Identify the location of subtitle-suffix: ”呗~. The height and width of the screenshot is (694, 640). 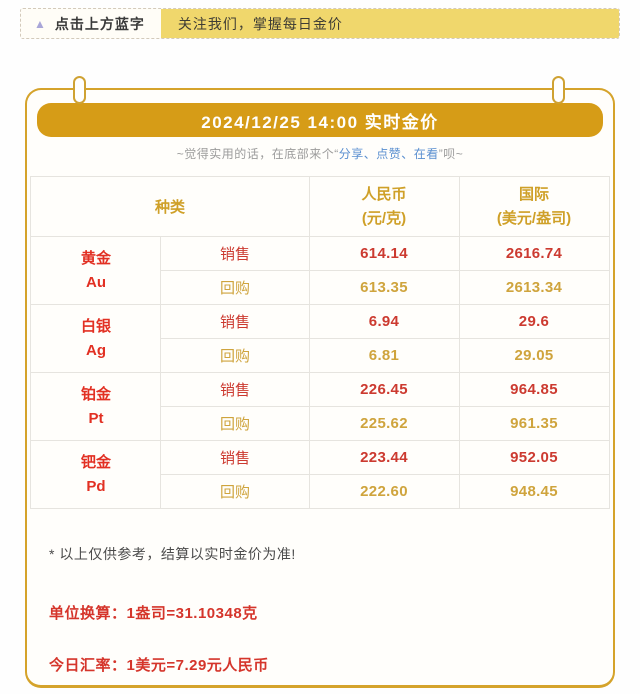
(451, 154).